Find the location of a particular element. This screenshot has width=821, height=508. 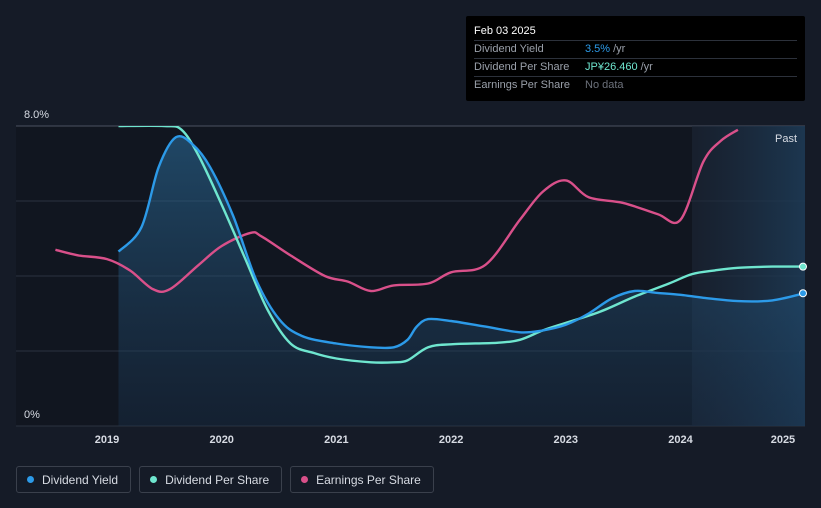

tooltip-label: Dividend Per Share is located at coordinates (522, 67).